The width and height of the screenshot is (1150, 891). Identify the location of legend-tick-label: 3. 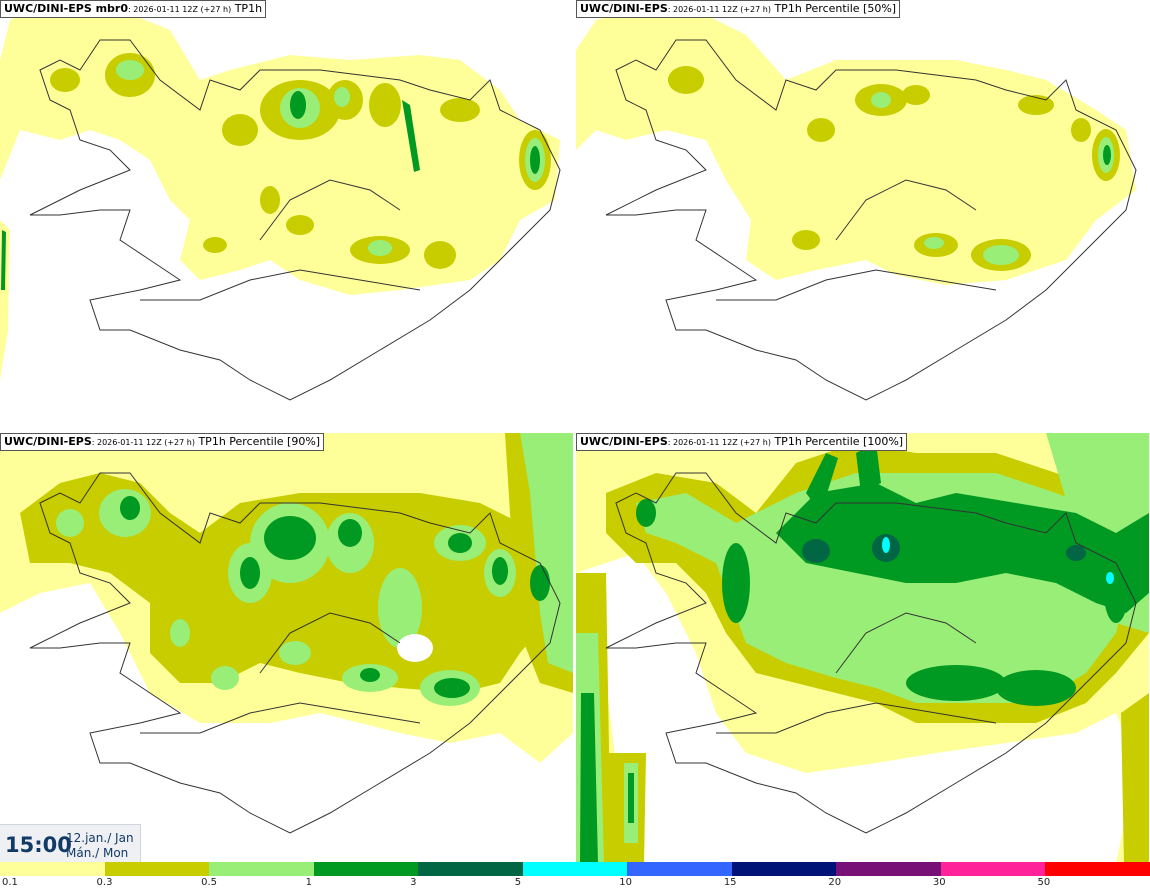
(413, 882).